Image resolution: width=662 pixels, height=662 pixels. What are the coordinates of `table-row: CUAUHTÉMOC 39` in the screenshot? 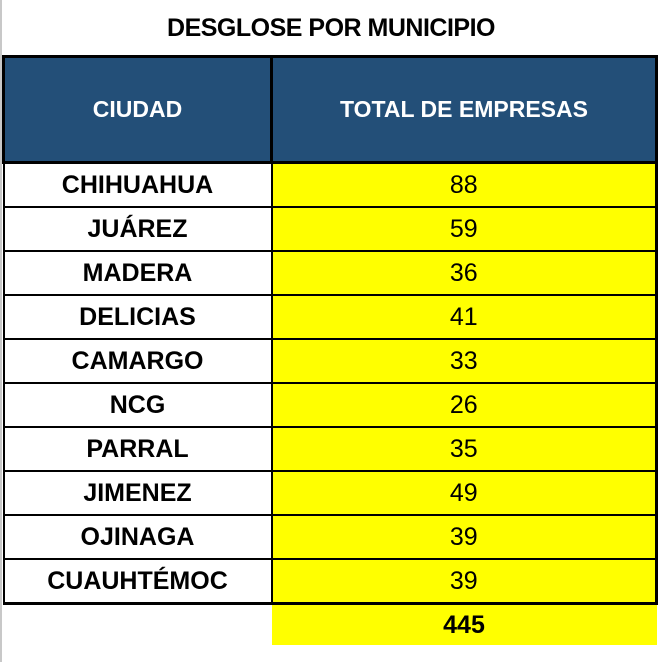 It's located at (330, 581).